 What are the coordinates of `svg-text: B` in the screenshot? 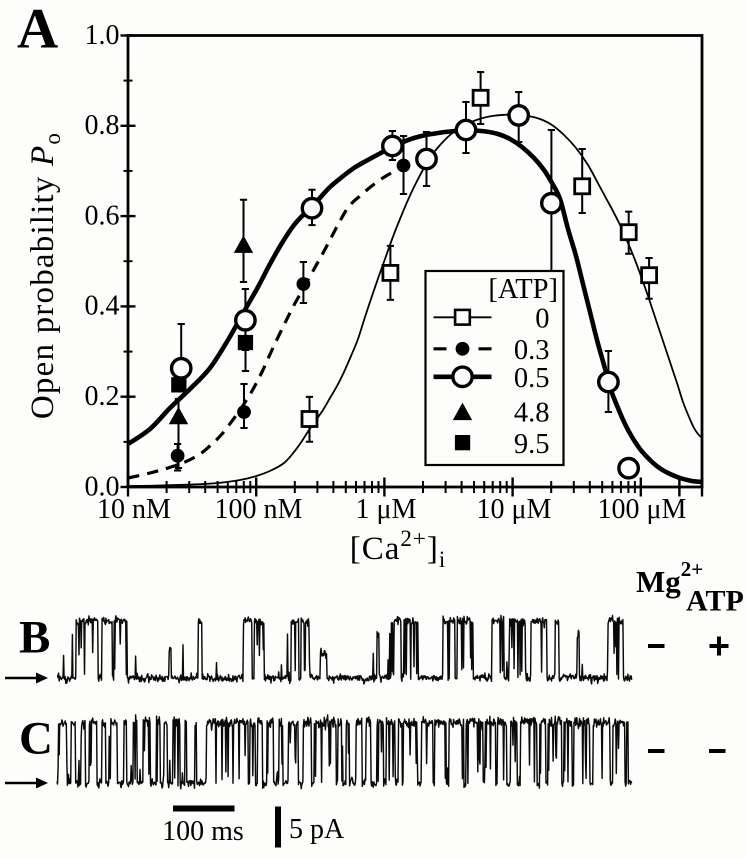 It's located at (34, 638).